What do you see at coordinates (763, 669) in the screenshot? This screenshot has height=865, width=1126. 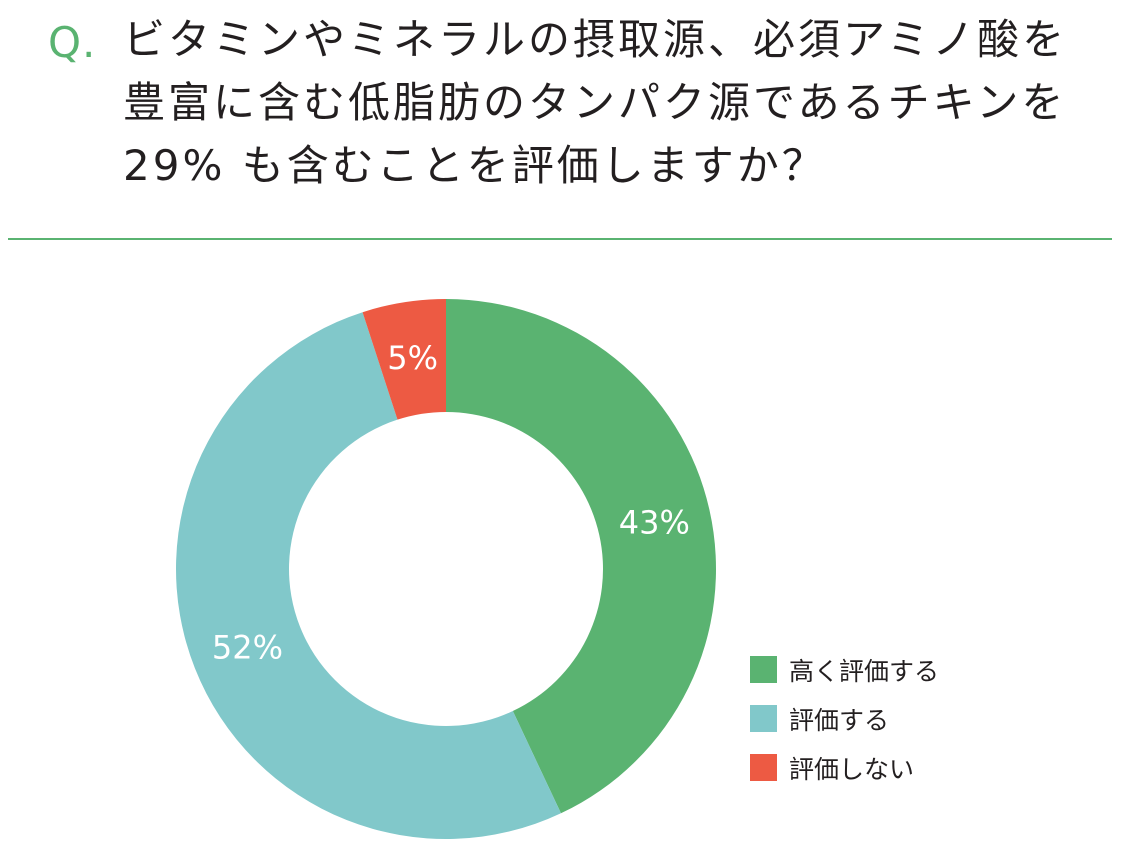 I see `legend-swatch-high` at bounding box center [763, 669].